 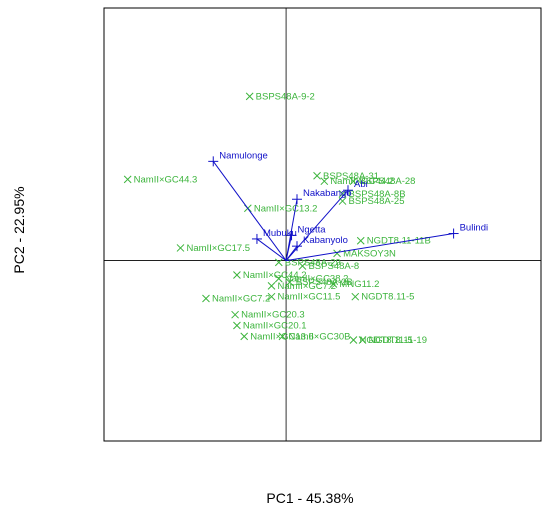 I want to click on genotype-point: NamII×GC11.5, so click(x=304, y=297).